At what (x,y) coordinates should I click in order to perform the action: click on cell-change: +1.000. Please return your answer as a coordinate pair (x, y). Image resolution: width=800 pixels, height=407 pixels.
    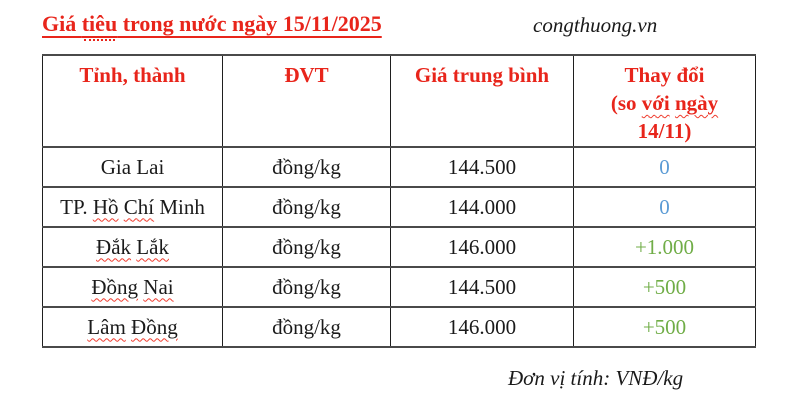
    Looking at the image, I should click on (664, 247).